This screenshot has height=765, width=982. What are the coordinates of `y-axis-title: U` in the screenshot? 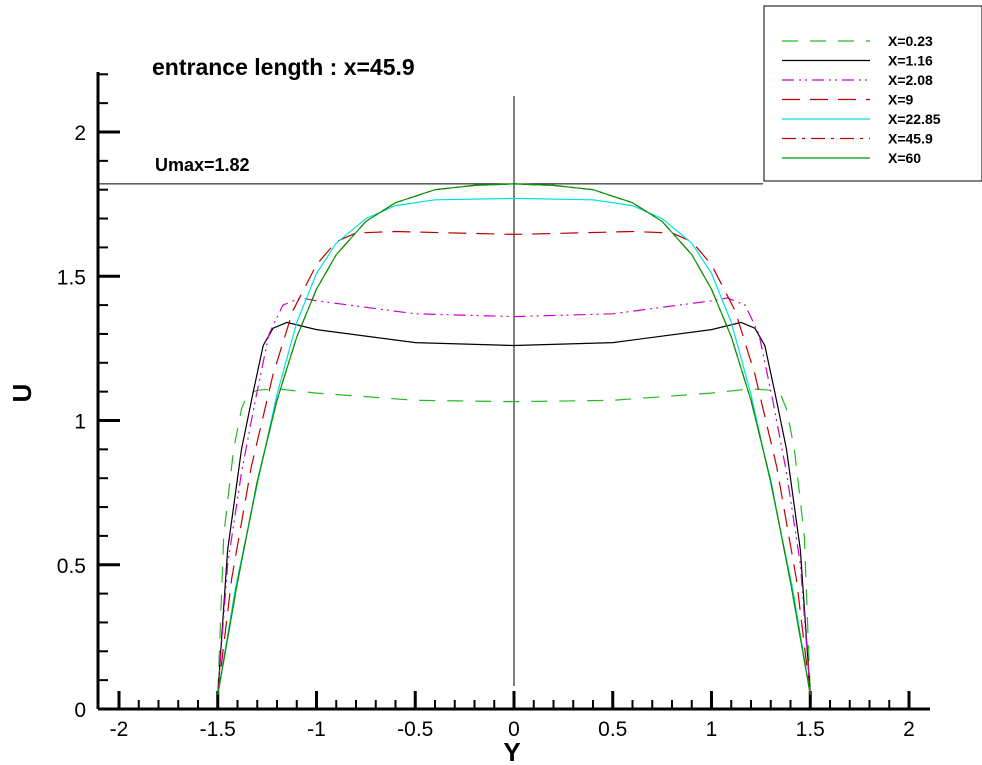 It's located at (22, 393).